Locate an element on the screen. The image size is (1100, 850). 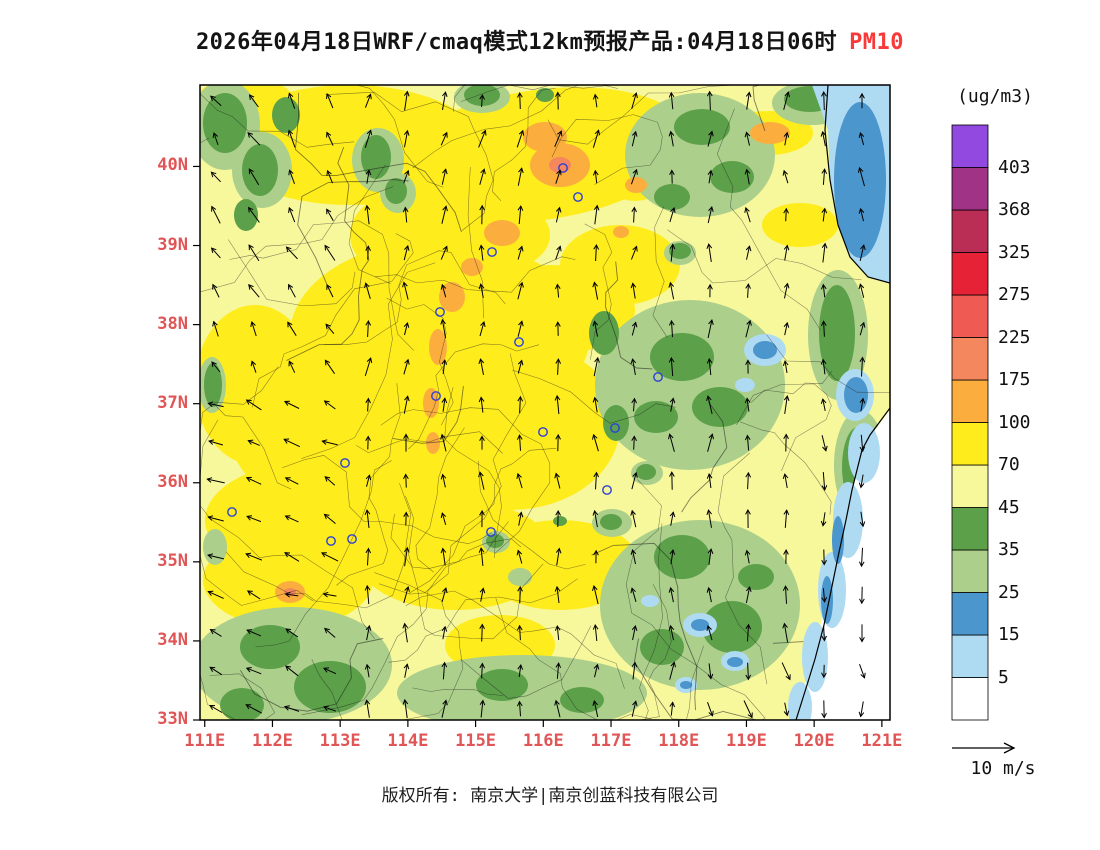
lat-label: 33N is located at coordinates (172, 719).